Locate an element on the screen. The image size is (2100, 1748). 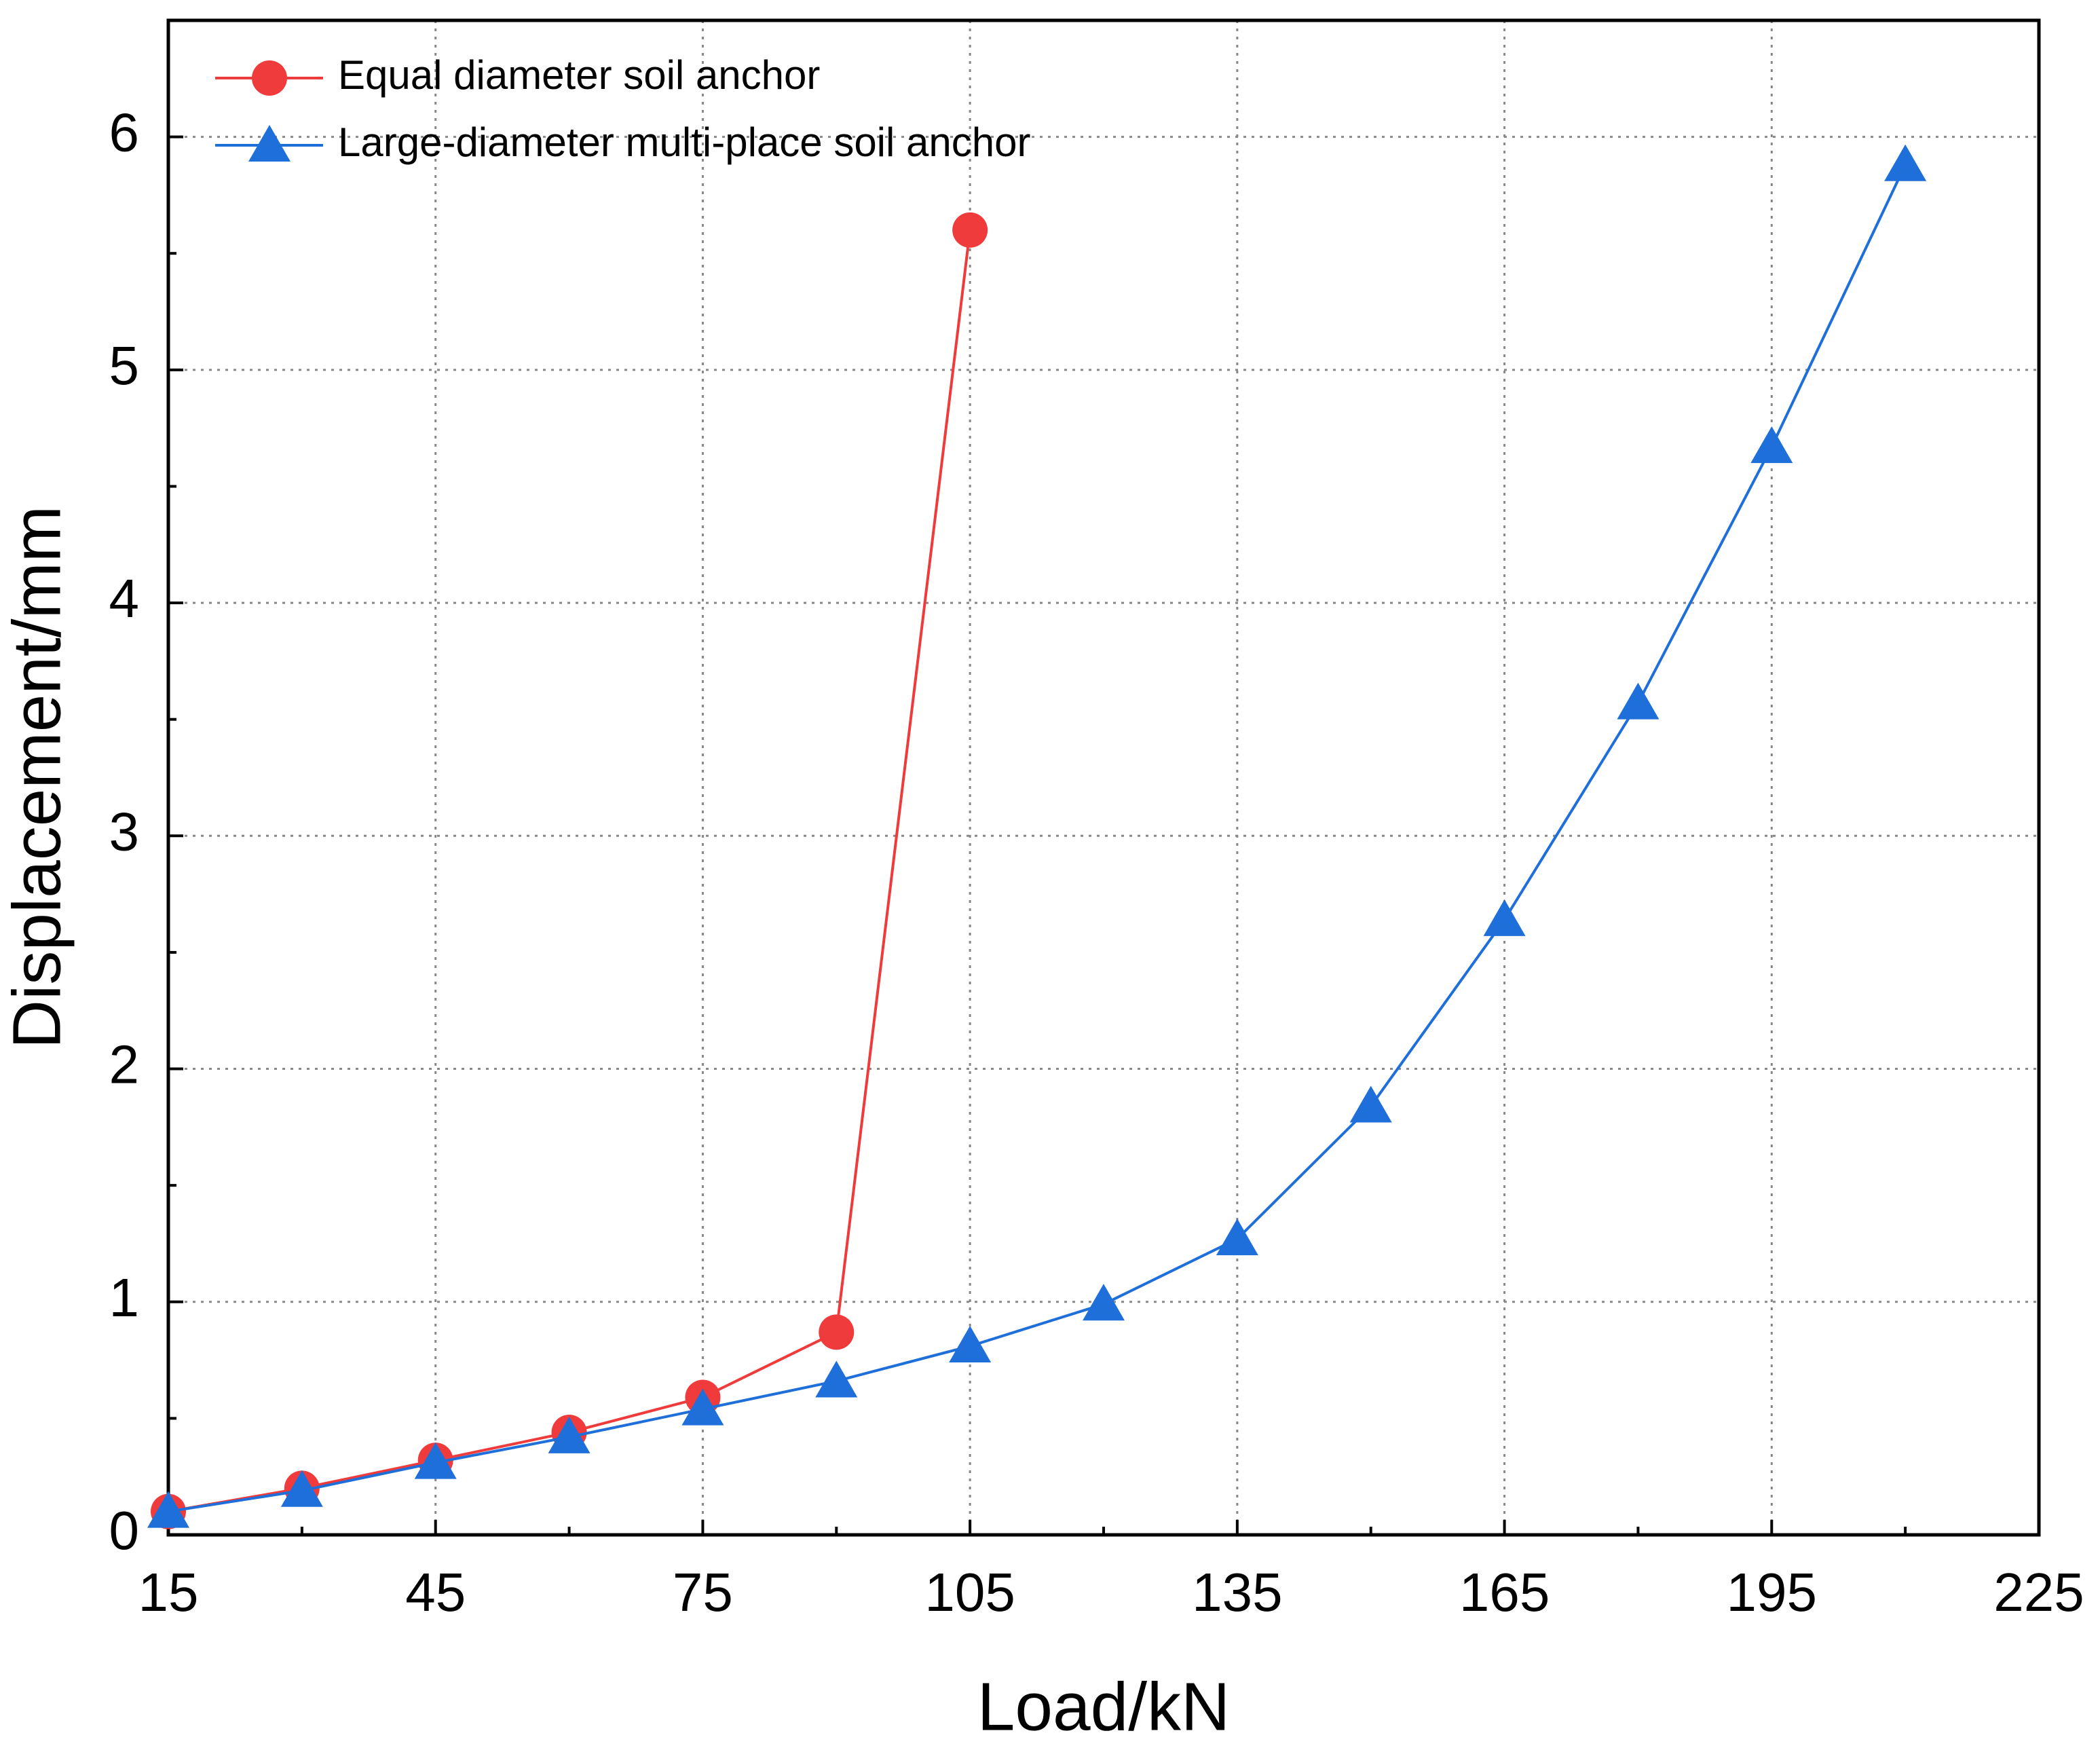
x-tick-label: 45 is located at coordinates (435, 1592).